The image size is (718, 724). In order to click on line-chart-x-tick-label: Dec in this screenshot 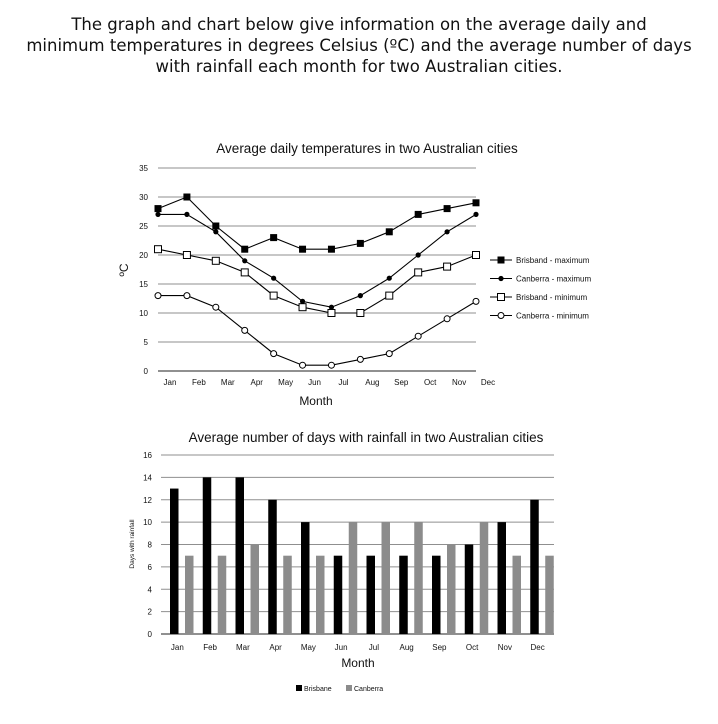, I will do `click(488, 382)`.